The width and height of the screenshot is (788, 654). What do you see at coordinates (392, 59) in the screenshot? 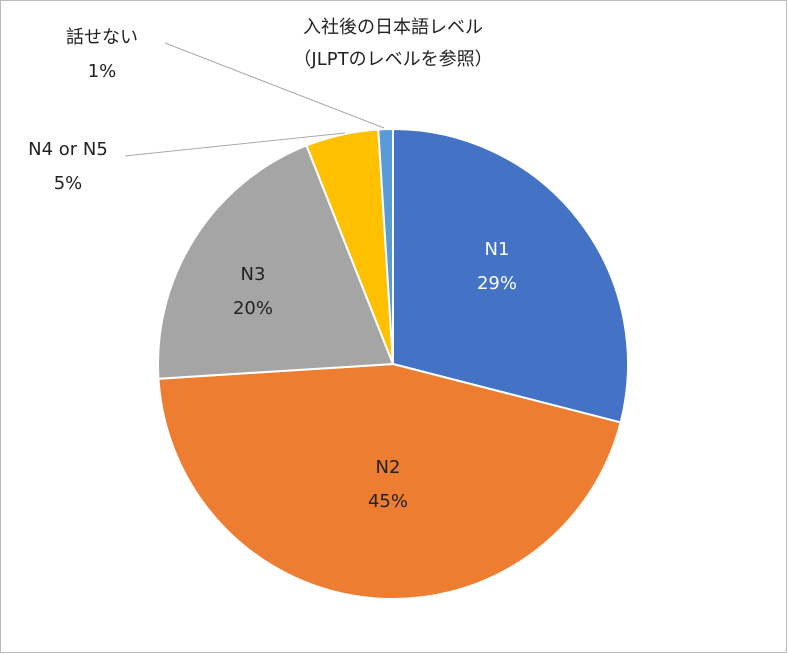
I see `chart-subtitle: （JLPTのレベルを参照）` at bounding box center [392, 59].